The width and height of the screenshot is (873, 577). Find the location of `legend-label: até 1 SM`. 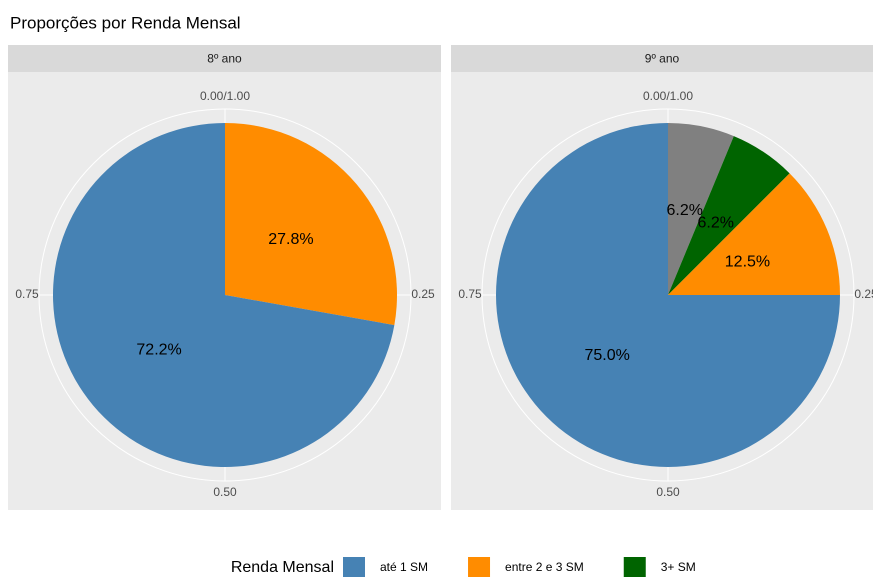

legend-label: até 1 SM is located at coordinates (404, 567).